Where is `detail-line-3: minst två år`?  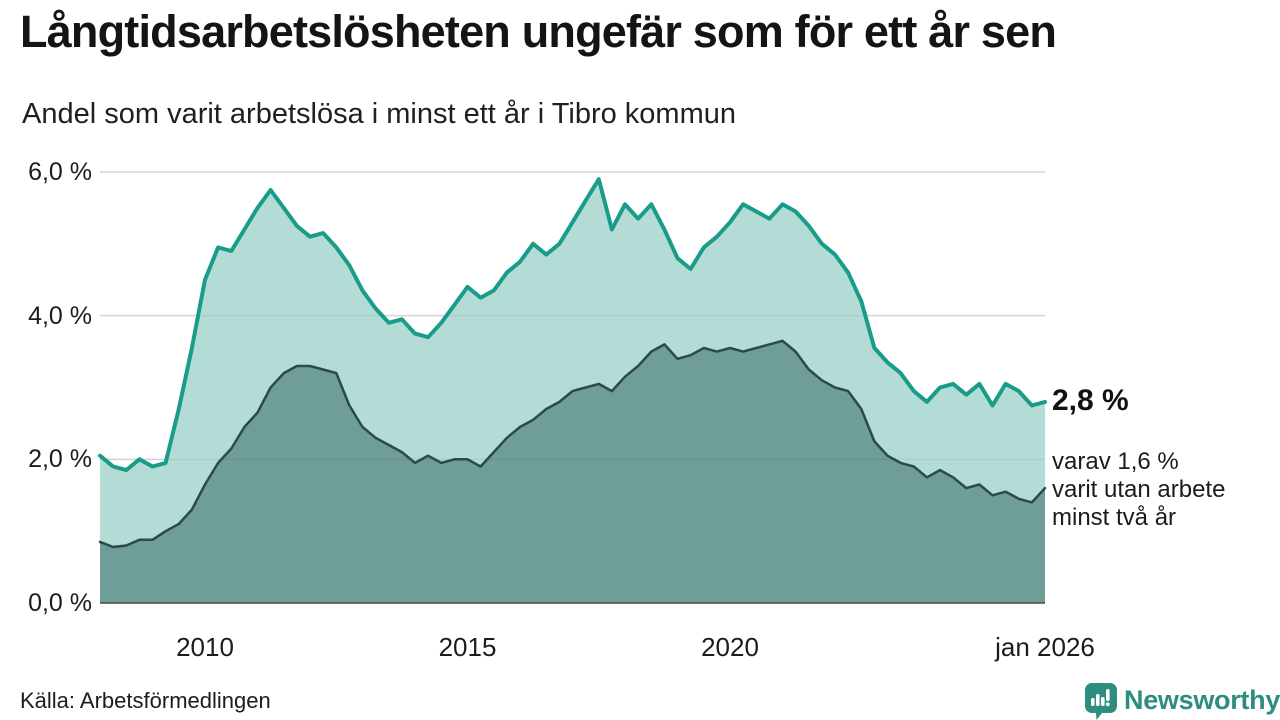 detail-line-3: minst två år is located at coordinates (1114, 517).